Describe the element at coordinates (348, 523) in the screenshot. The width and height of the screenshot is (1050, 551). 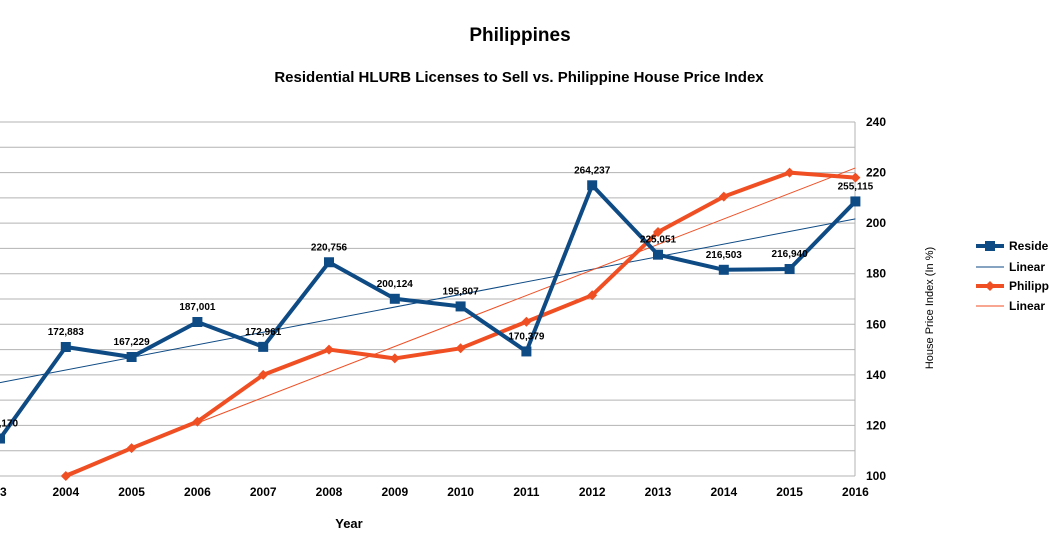
I see `x-axis-title: Year` at that location.